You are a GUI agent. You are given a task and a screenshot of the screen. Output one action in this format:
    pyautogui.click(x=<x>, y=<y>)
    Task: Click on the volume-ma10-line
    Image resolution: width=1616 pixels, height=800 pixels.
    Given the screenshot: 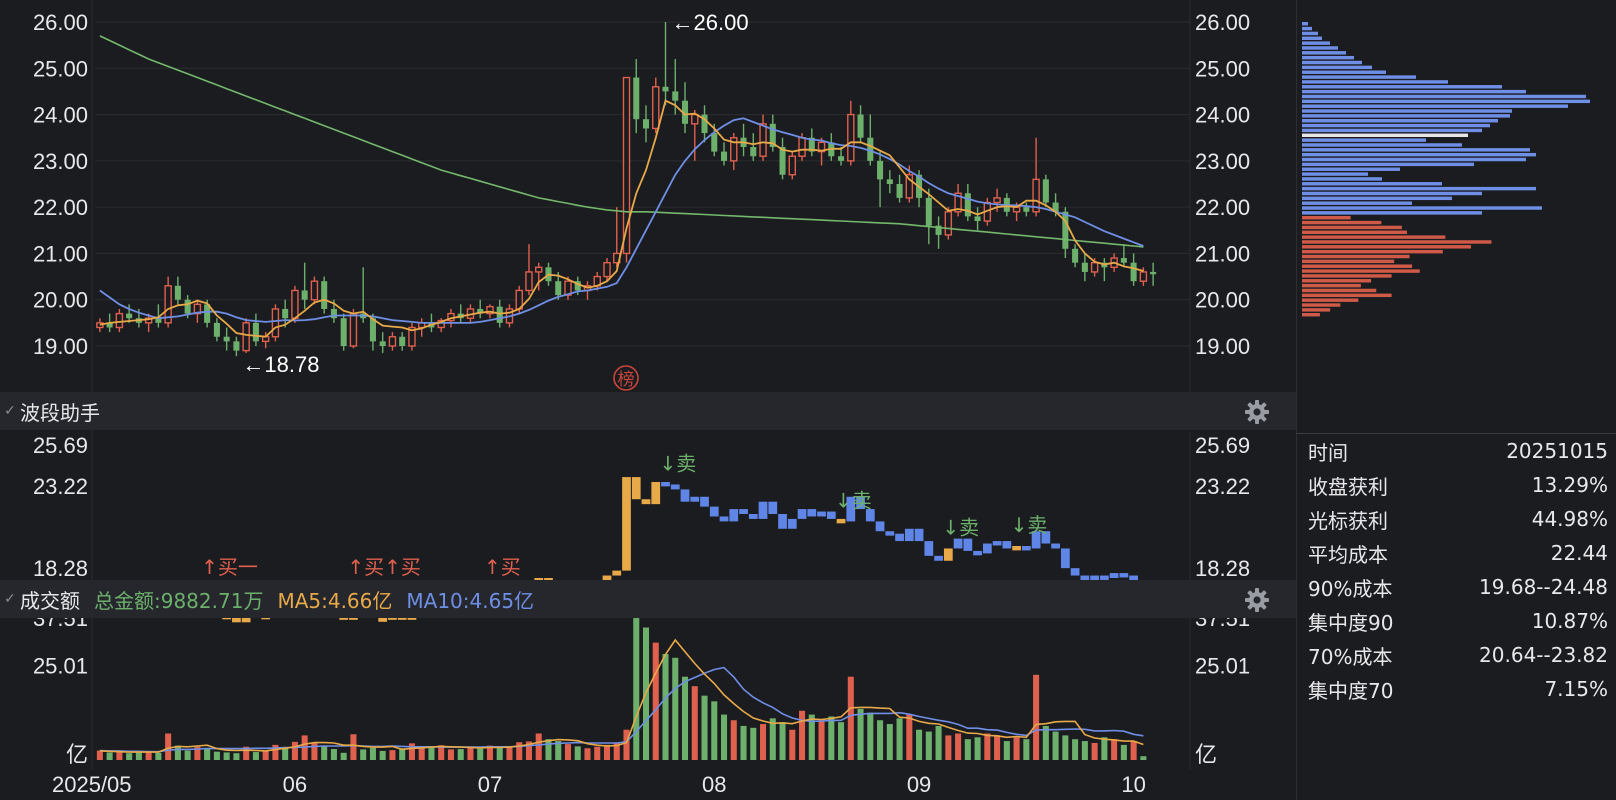 What is the action you would take?
    pyautogui.click(x=621, y=709)
    